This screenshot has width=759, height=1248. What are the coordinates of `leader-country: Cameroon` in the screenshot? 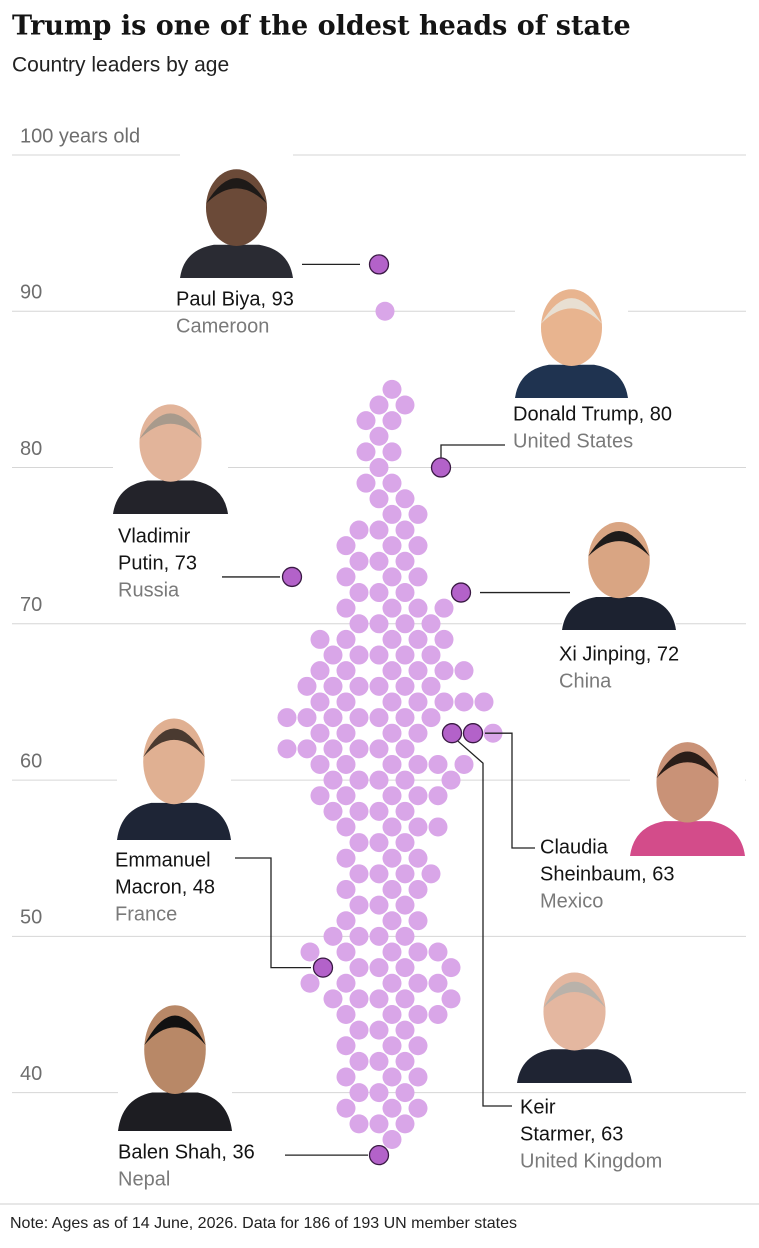 It's located at (222, 326).